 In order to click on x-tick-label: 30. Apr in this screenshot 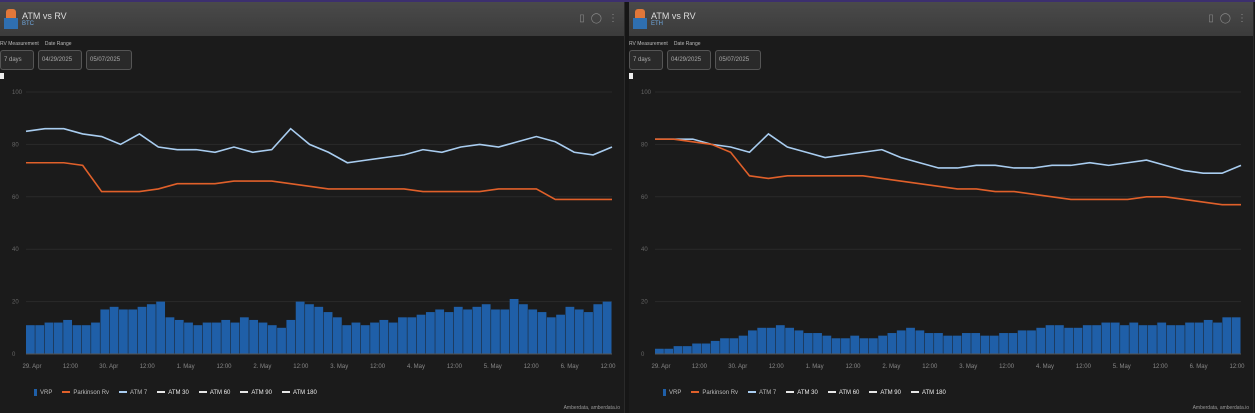, I will do `click(108, 367)`.